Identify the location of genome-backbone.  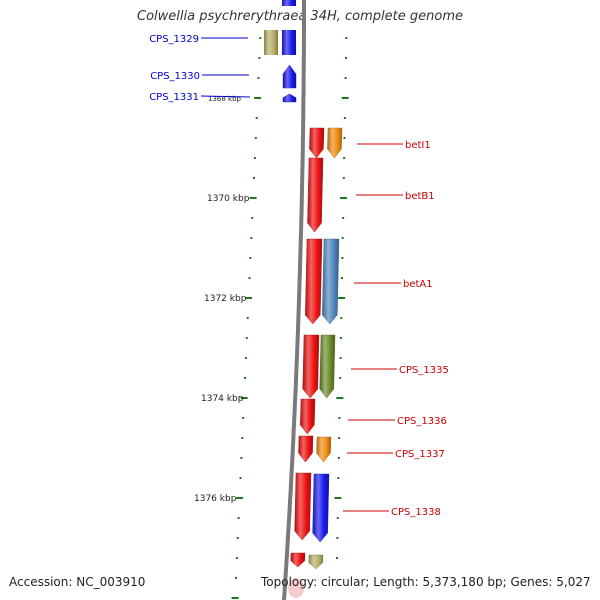
(294, 300).